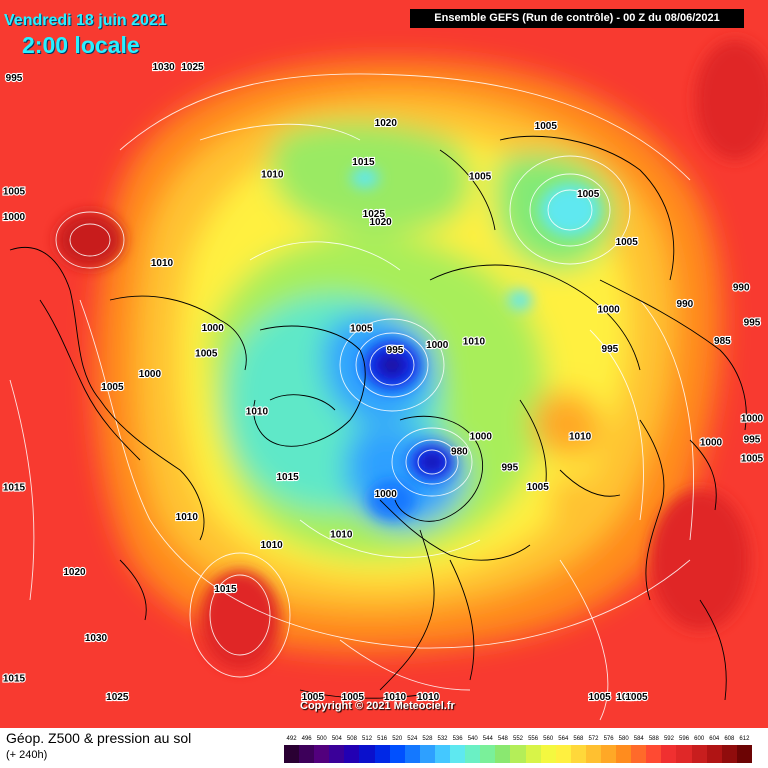 The width and height of the screenshot is (768, 768). What do you see at coordinates (397, 739) in the screenshot?
I see `scale-value: 520` at bounding box center [397, 739].